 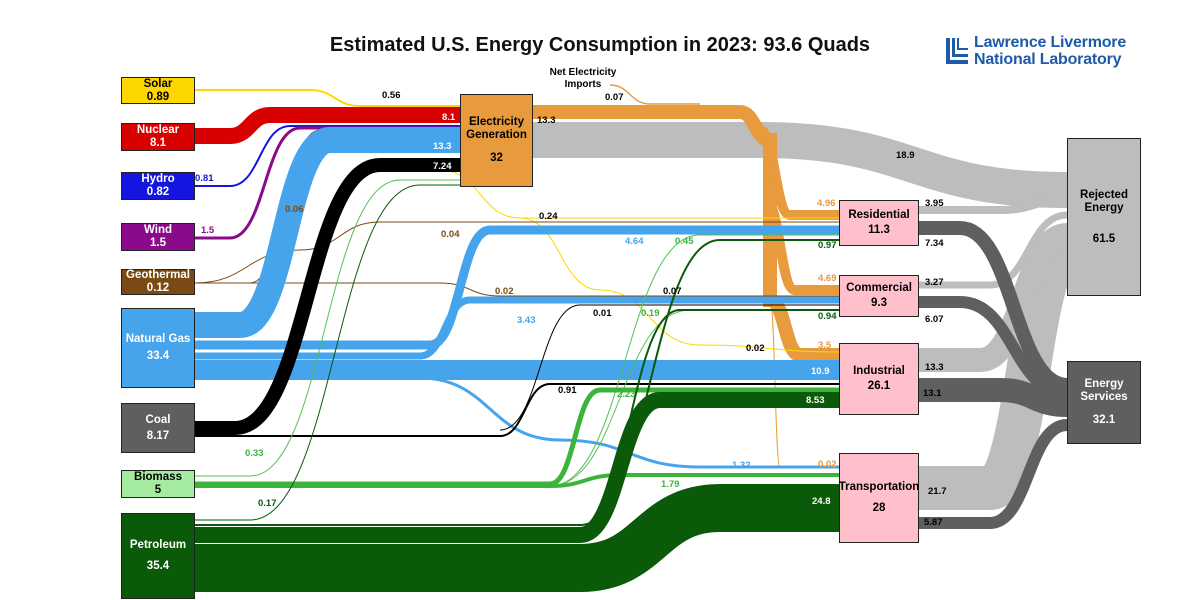 I want to click on node-commercial: Commercial 9.3, so click(x=879, y=296).